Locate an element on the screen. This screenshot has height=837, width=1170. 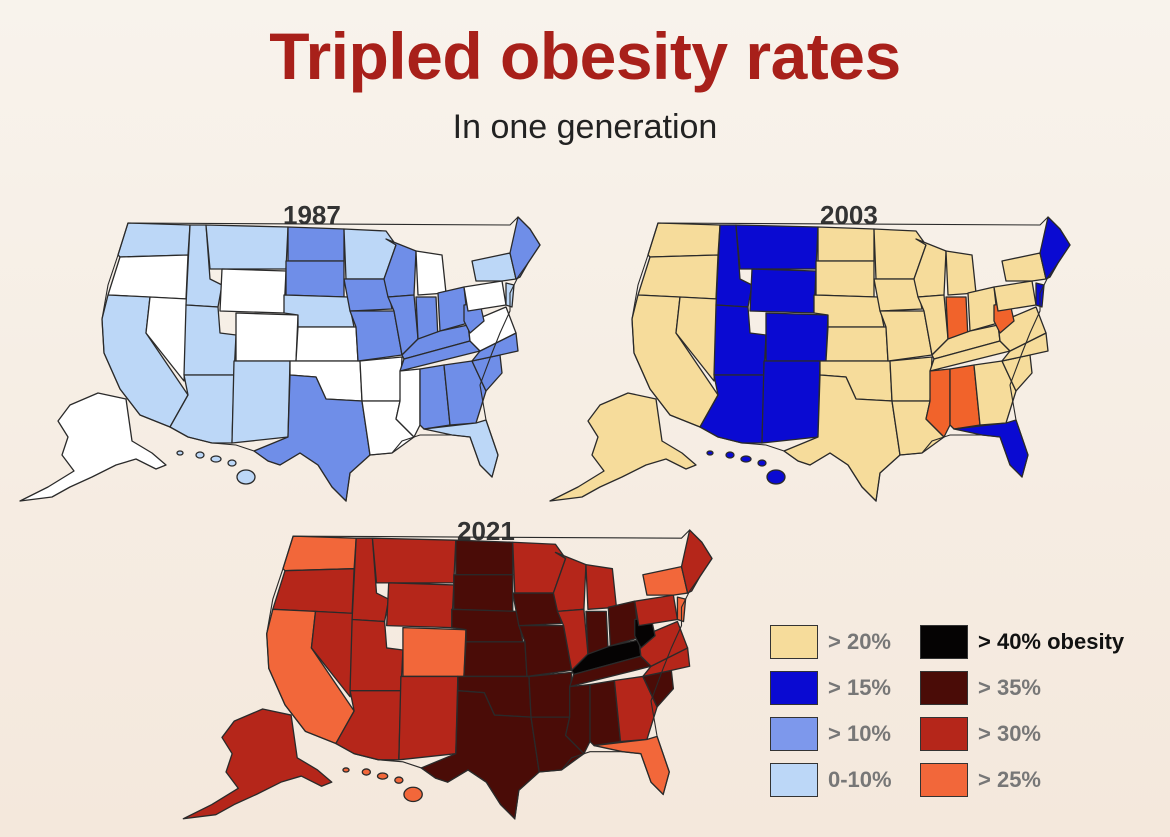
legend-item: > 10% is located at coordinates (830, 734).